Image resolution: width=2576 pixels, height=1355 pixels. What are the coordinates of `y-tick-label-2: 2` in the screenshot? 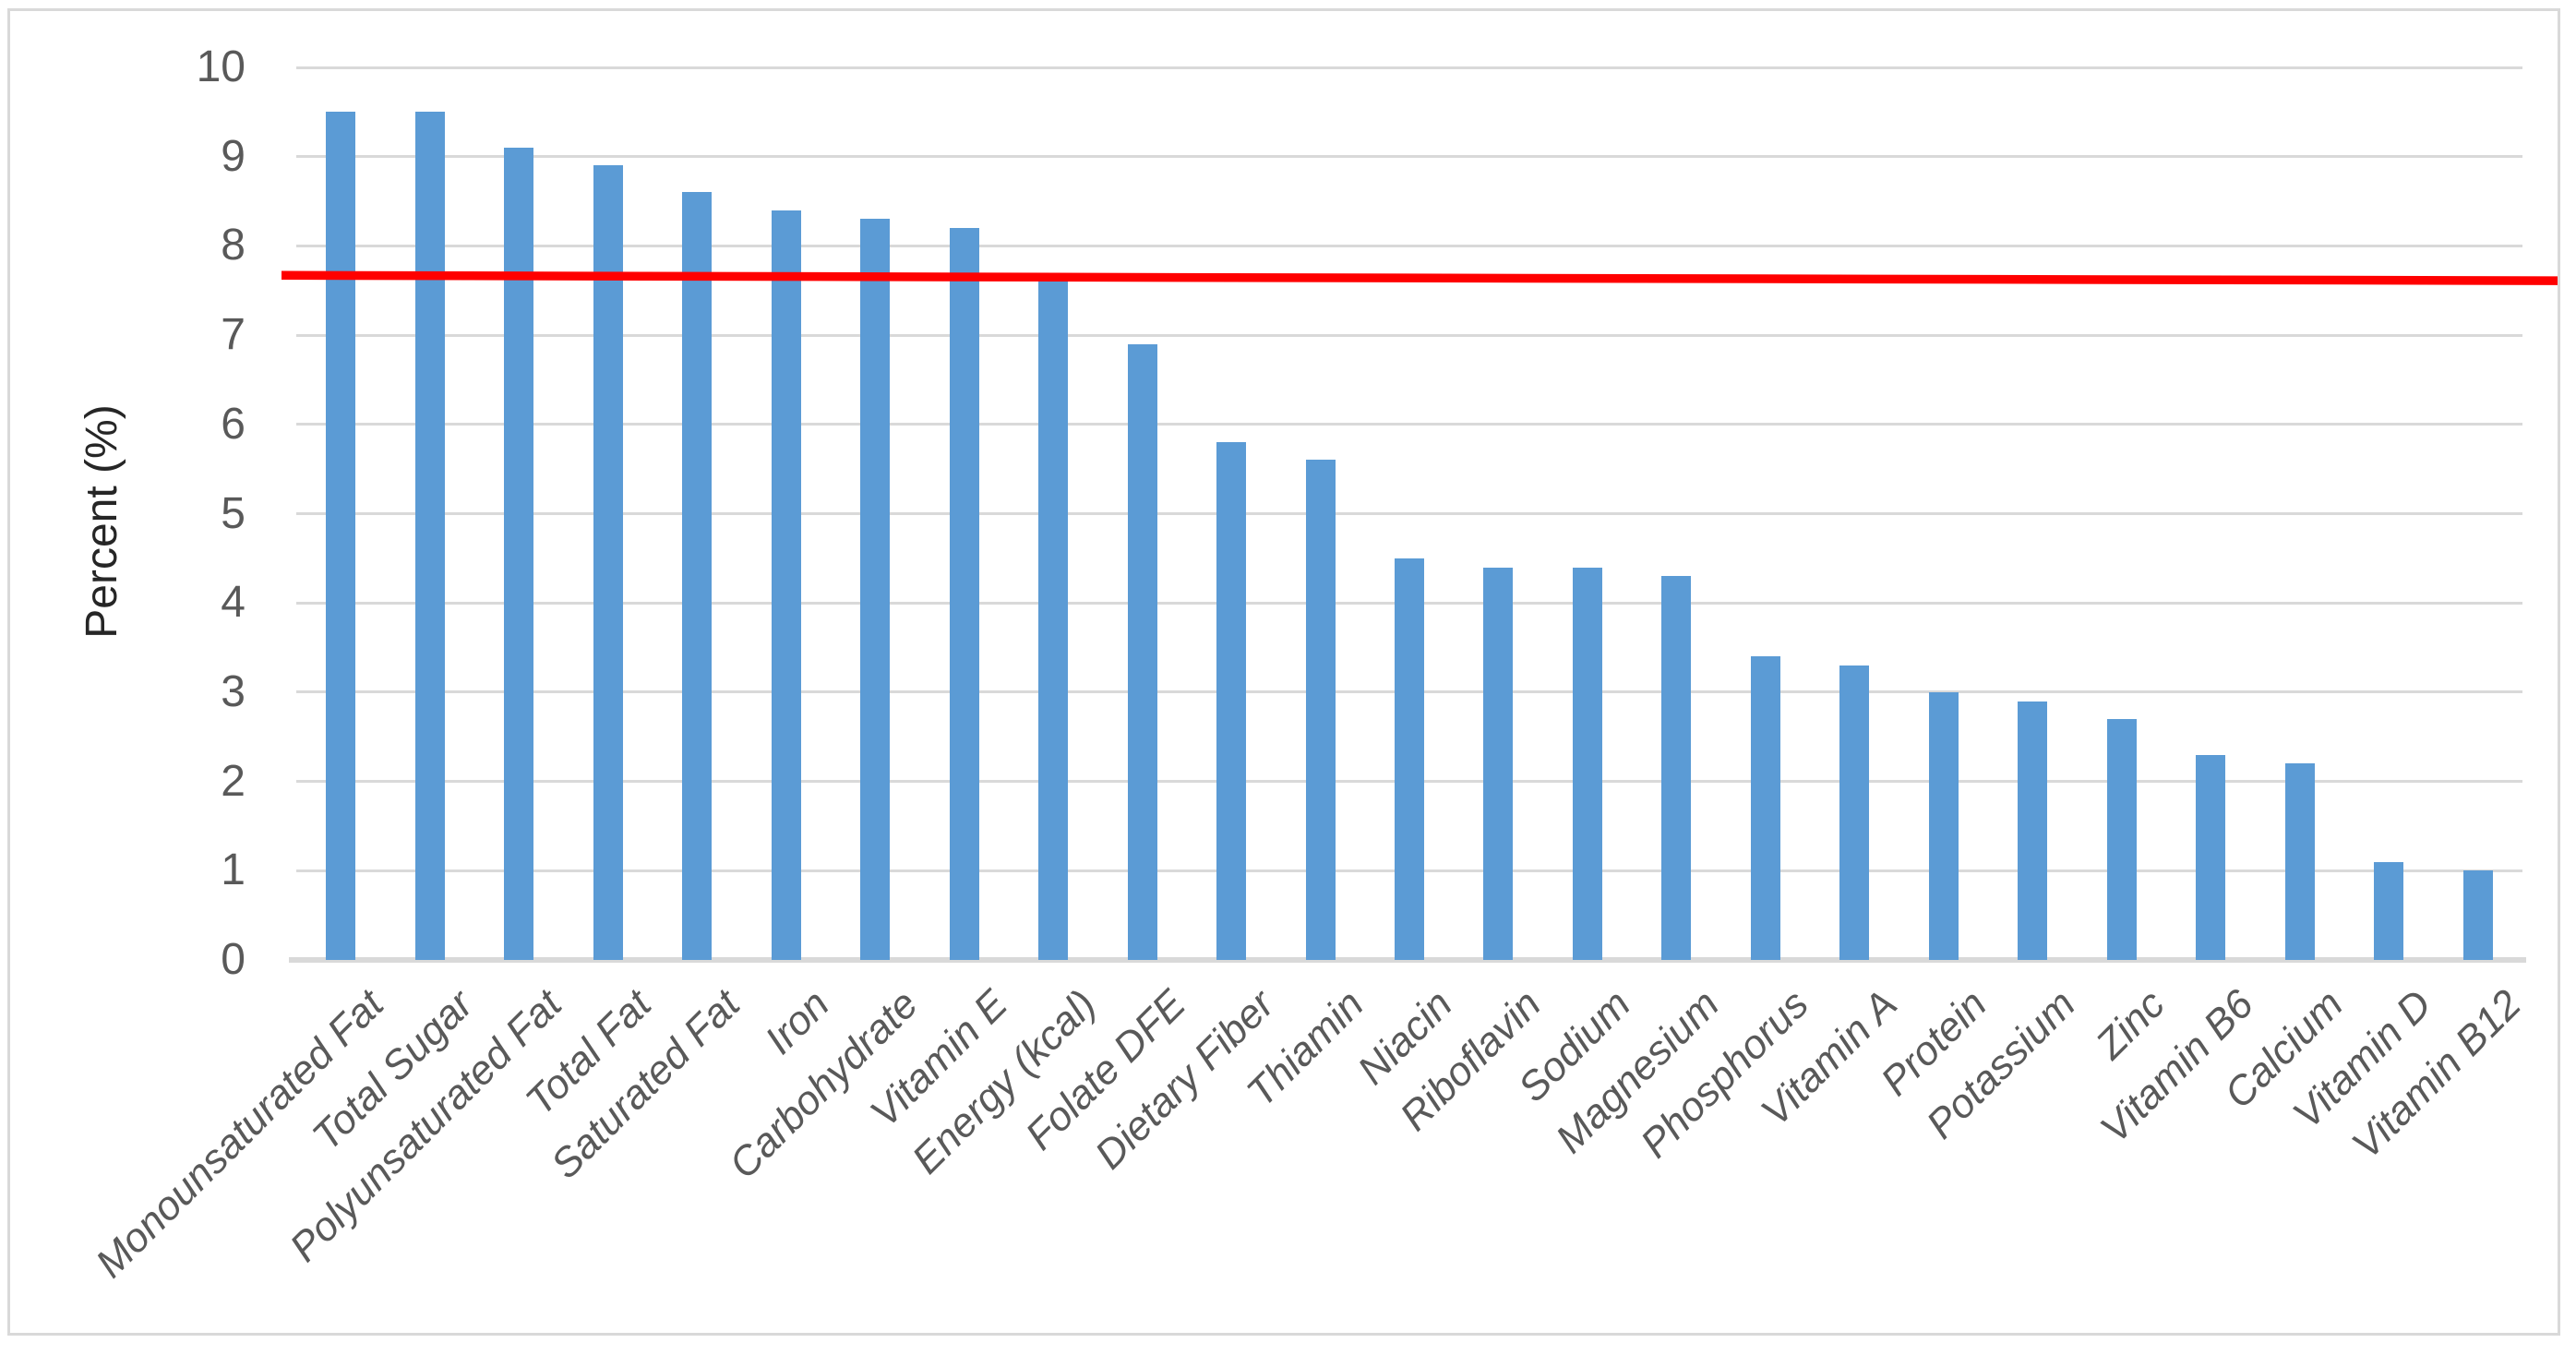 It's located at (234, 781).